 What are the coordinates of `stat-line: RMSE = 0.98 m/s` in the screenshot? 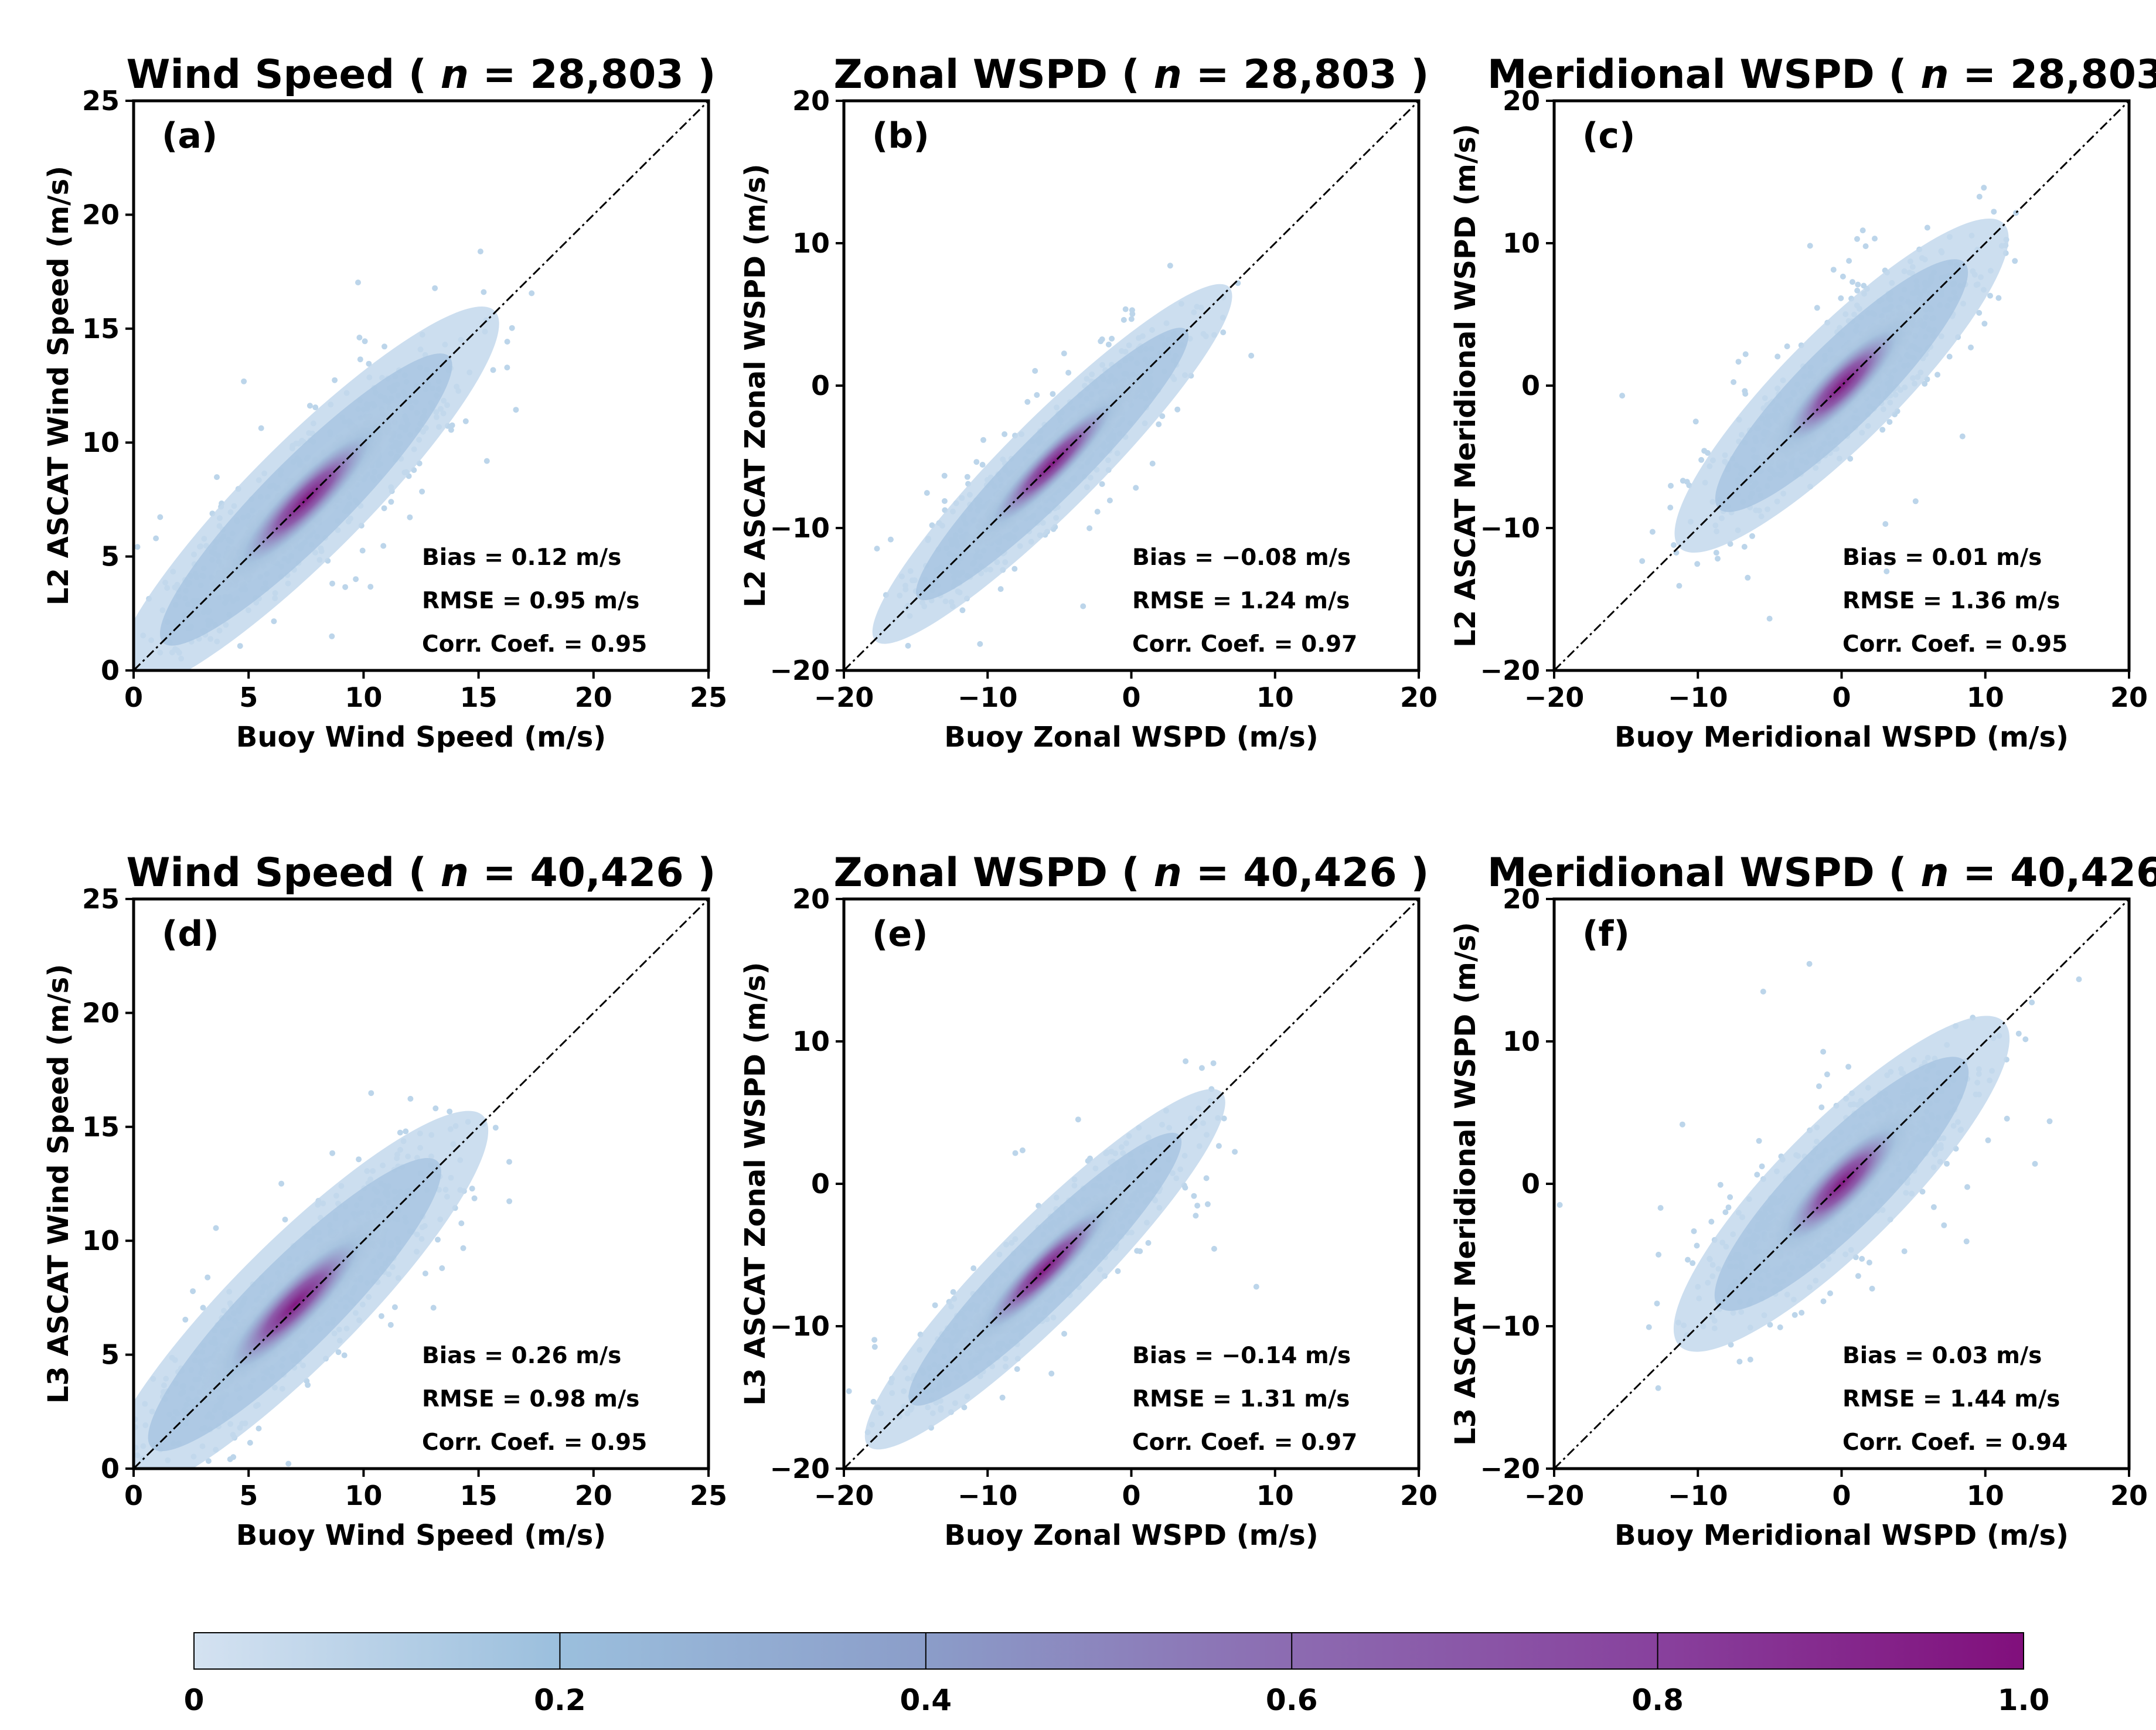 It's located at (530, 1399).